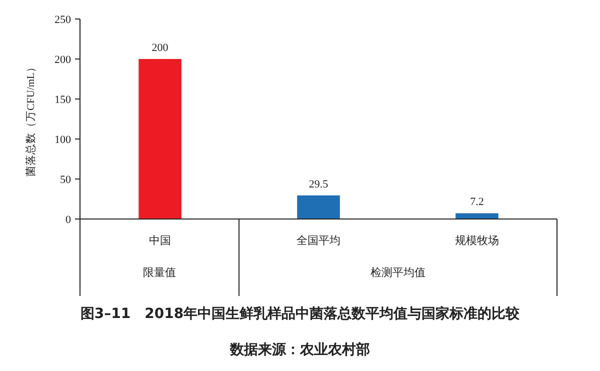  I want to click on text: 图3–11 2018年中国生鲜乳样品中菌落总数平均值与国家标准的比较, so click(300, 313).